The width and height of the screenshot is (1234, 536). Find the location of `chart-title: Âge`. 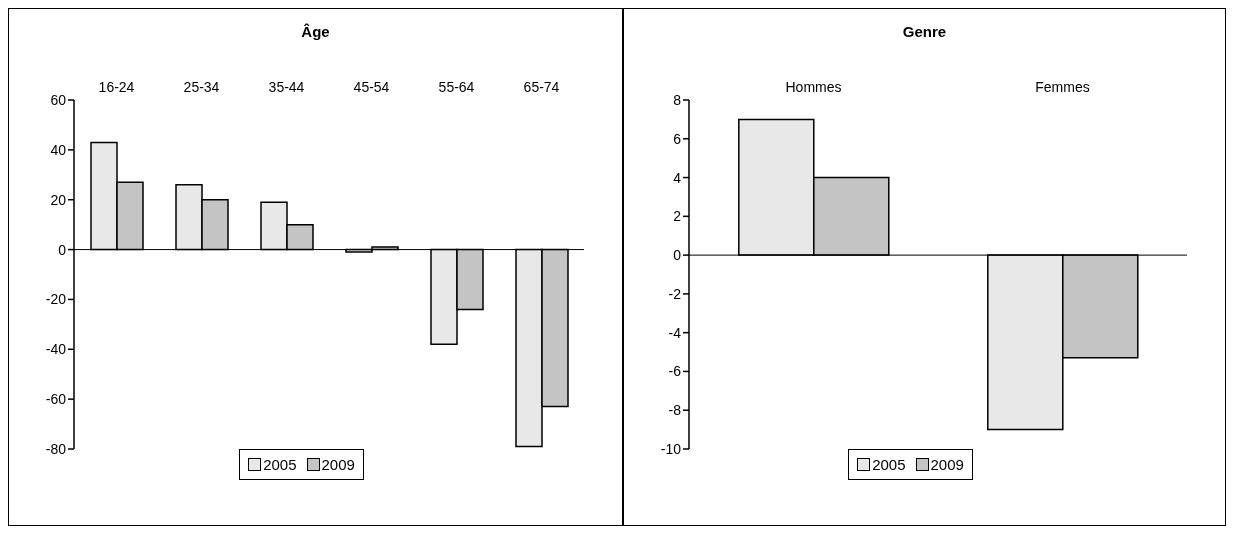

chart-title: Âge is located at coordinates (315, 31).